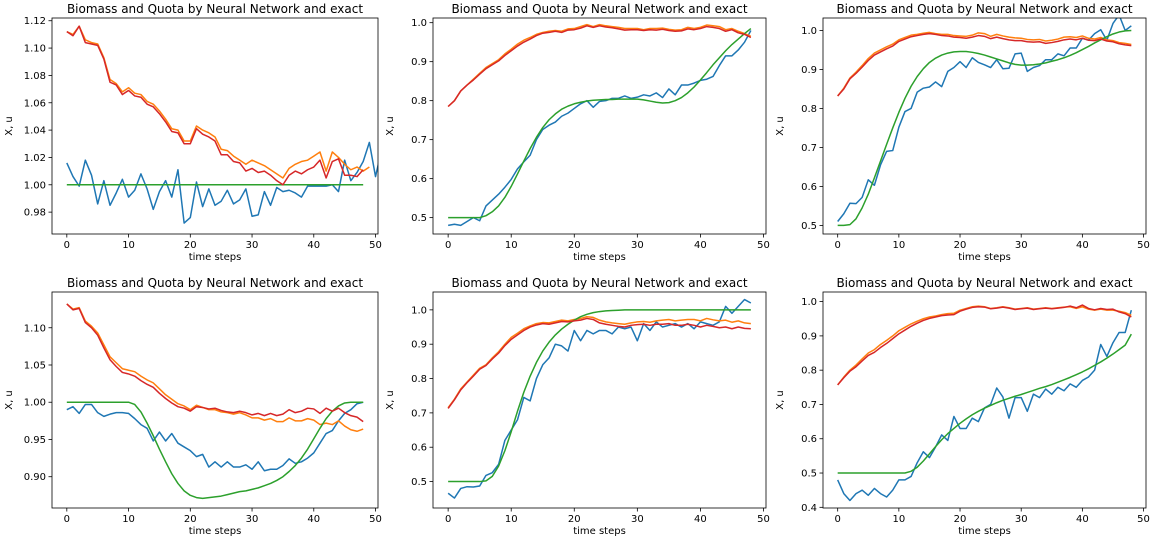 This screenshot has width=1153, height=540. I want to click on y-tick-label: 0.4, so click(809, 508).